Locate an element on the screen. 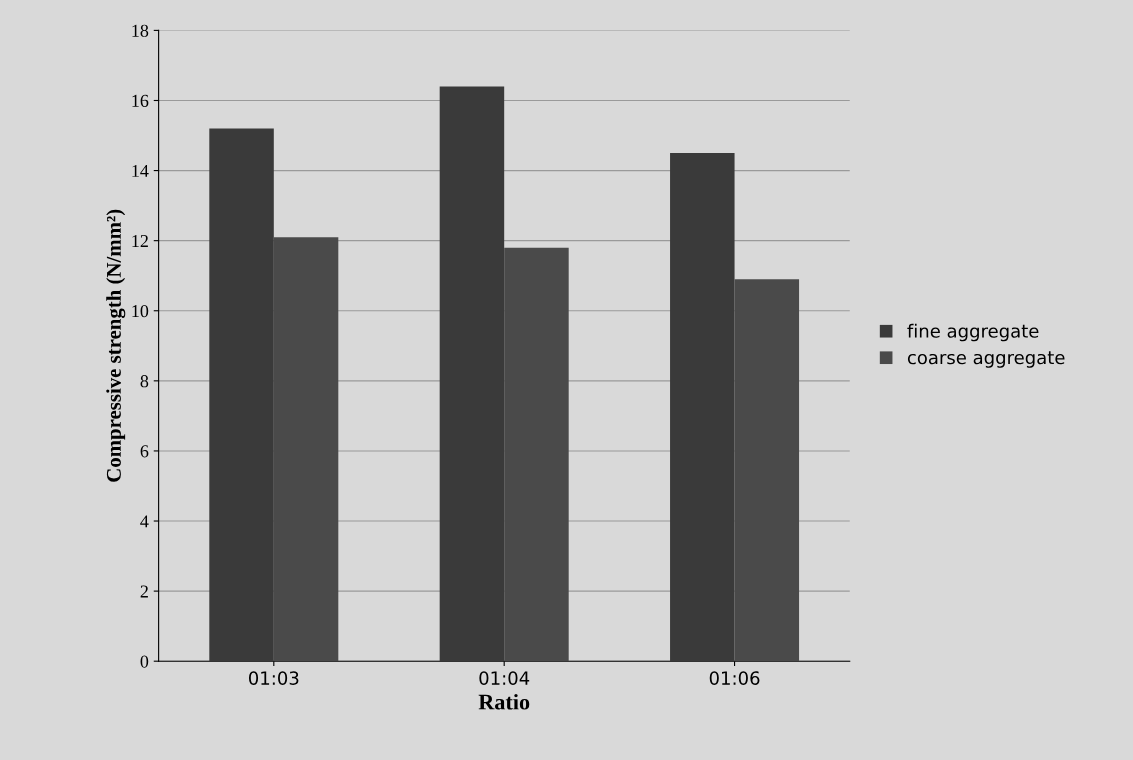  y-tick-label: 16 is located at coordinates (140, 100).